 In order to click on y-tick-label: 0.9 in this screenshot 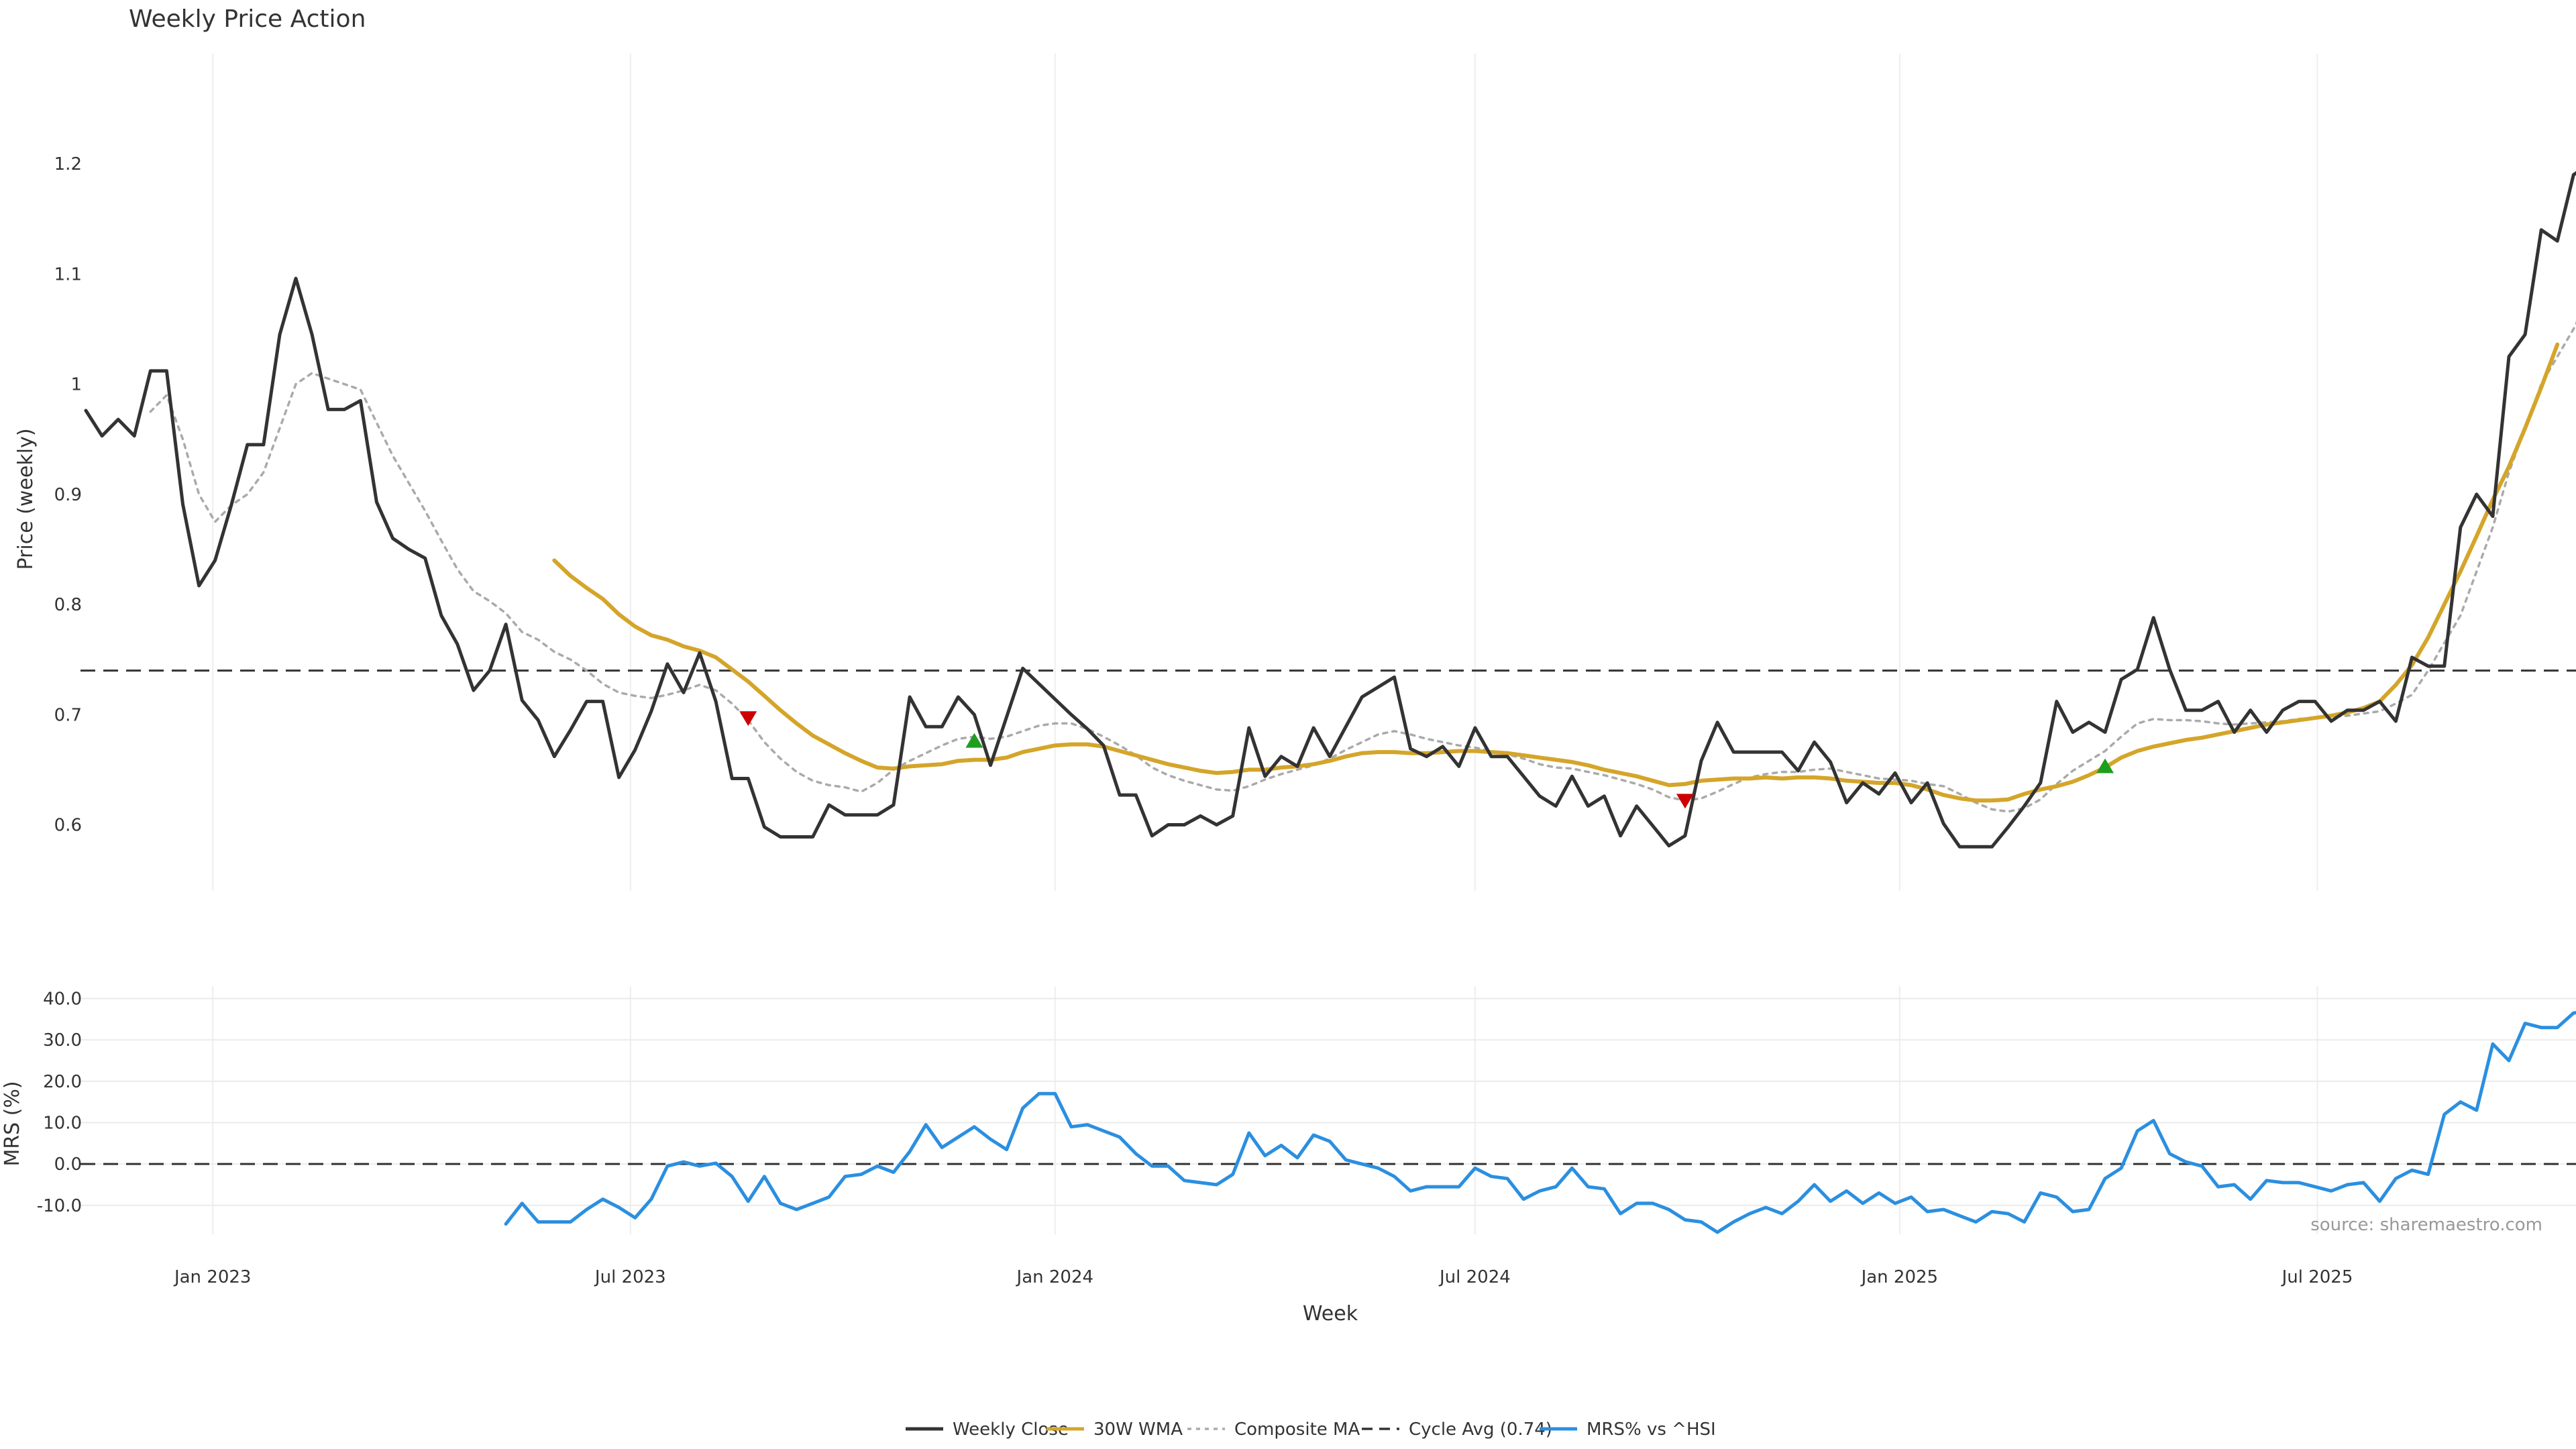, I will do `click(68, 495)`.